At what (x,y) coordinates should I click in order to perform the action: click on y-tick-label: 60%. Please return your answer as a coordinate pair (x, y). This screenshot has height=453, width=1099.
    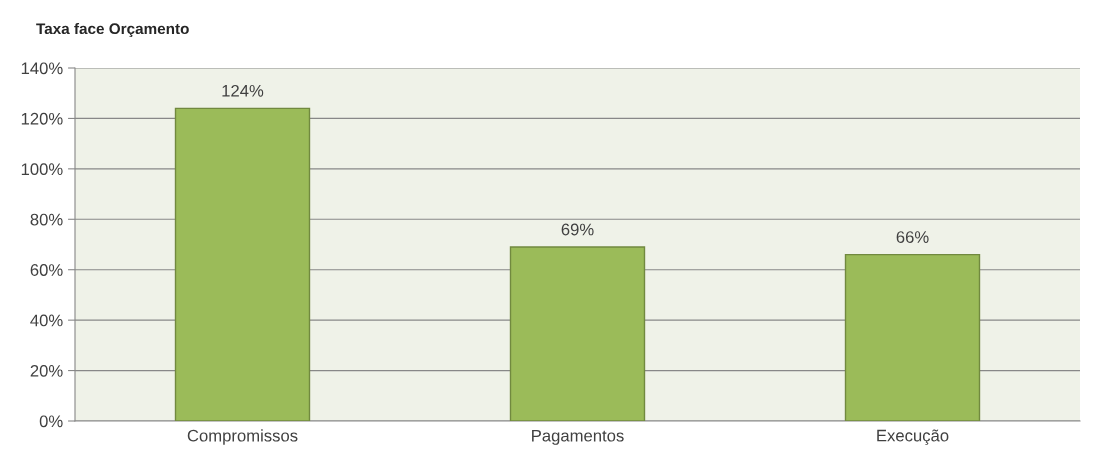
    Looking at the image, I should click on (46, 270).